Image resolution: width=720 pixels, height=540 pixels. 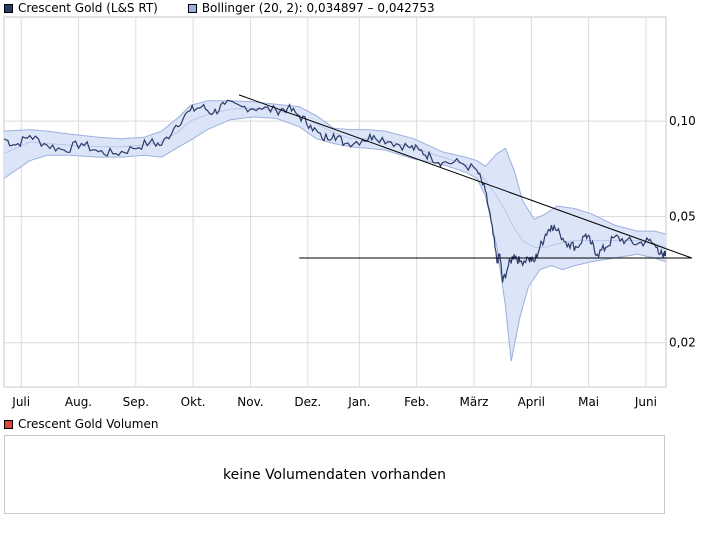 I want to click on x-tick-label: Nov., so click(x=250, y=402).